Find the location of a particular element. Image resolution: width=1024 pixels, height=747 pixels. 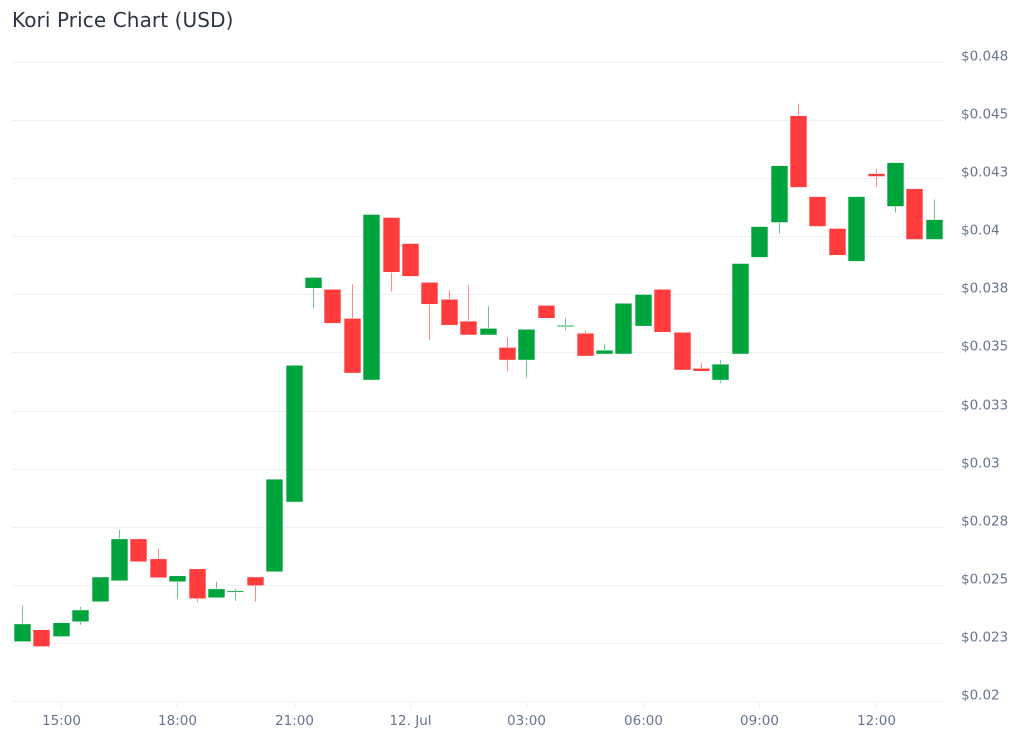

x-tick-label: 12:00 is located at coordinates (876, 721).